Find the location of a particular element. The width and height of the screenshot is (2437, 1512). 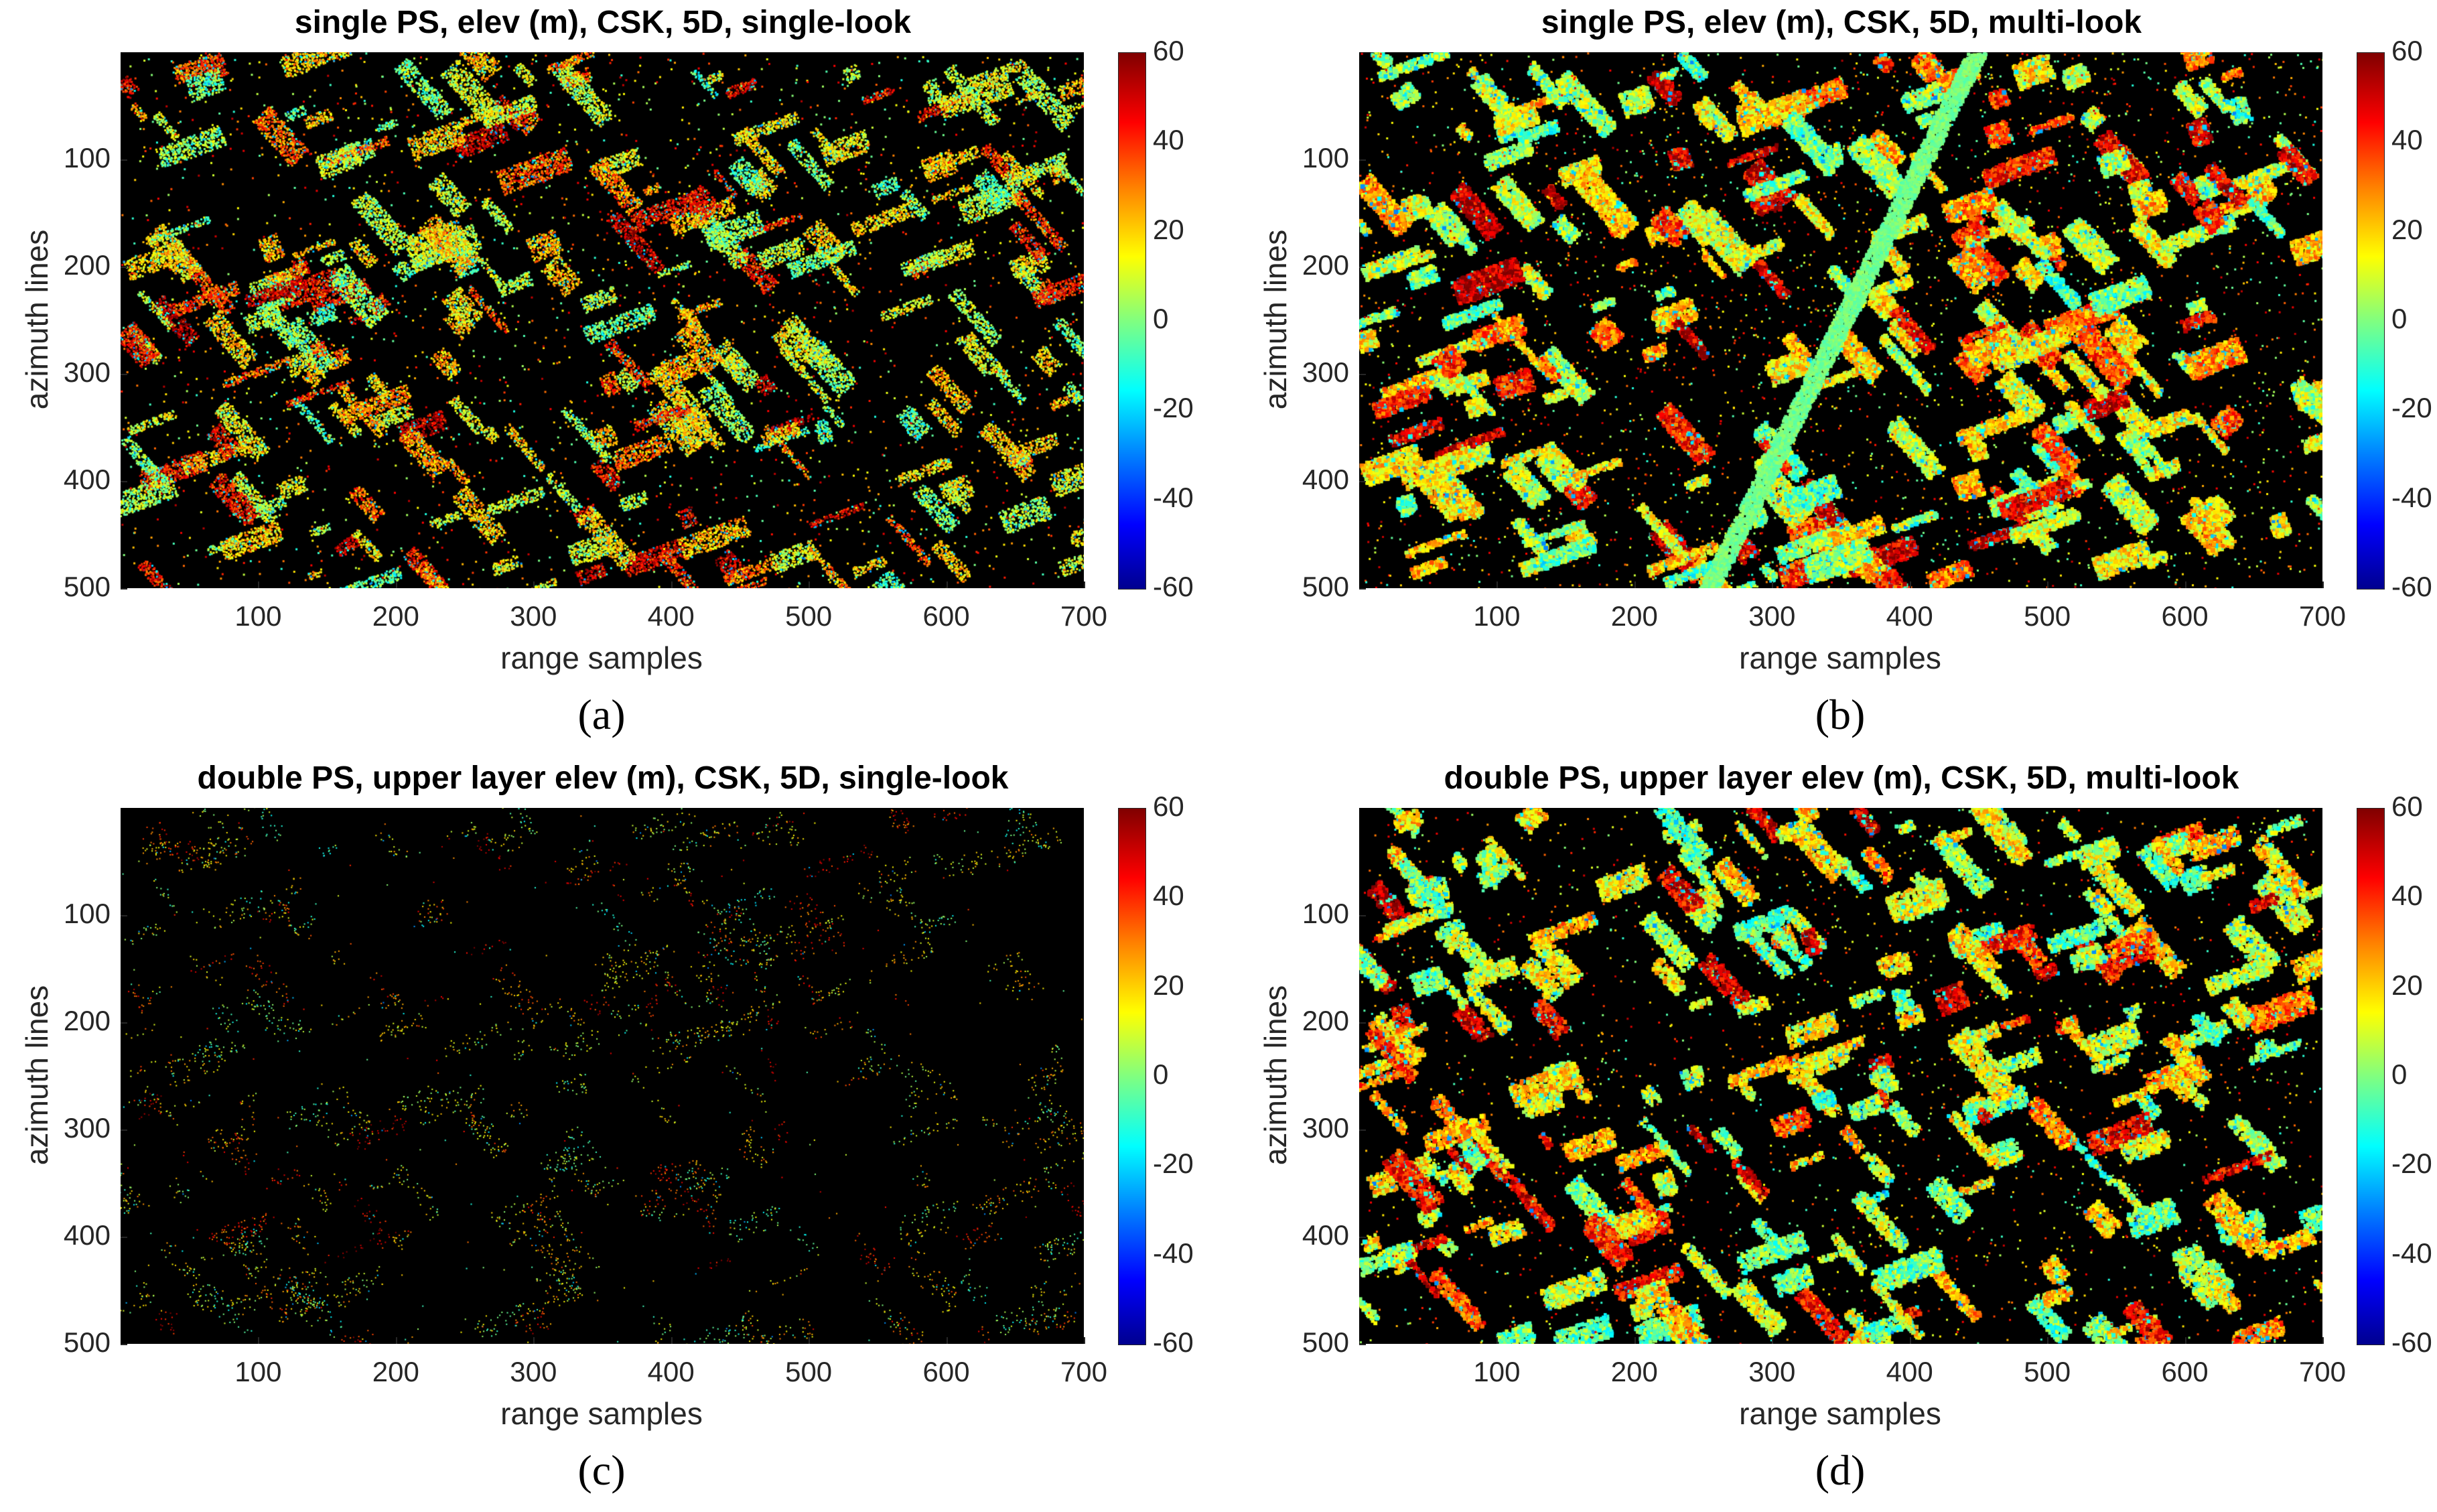

panel-sublabel: (d) is located at coordinates (1841, 1470).